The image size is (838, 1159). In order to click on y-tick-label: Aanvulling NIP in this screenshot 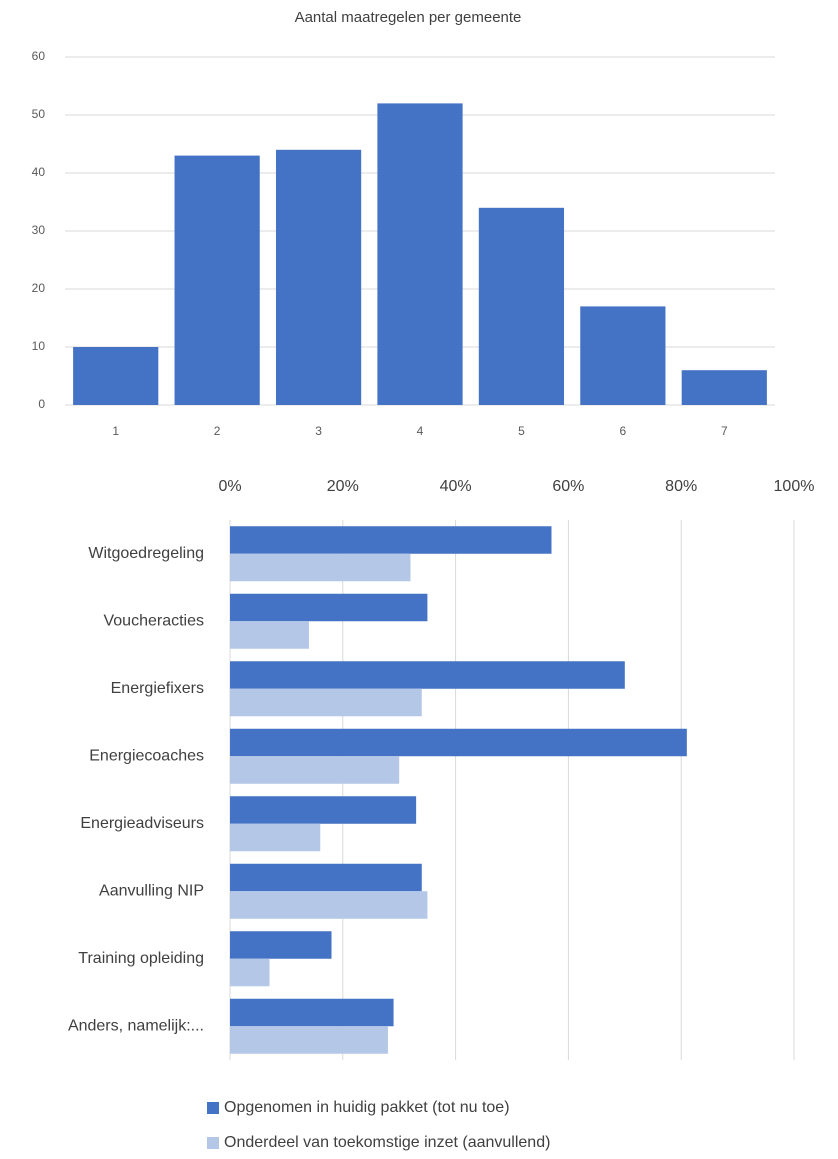, I will do `click(151, 890)`.